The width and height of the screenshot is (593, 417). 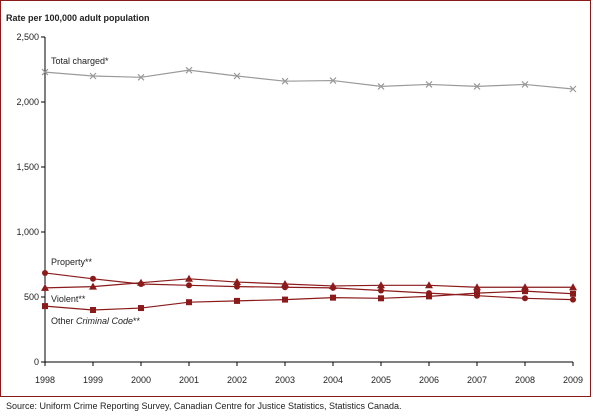 I want to click on x-tick-label: 1998, so click(x=45, y=380).